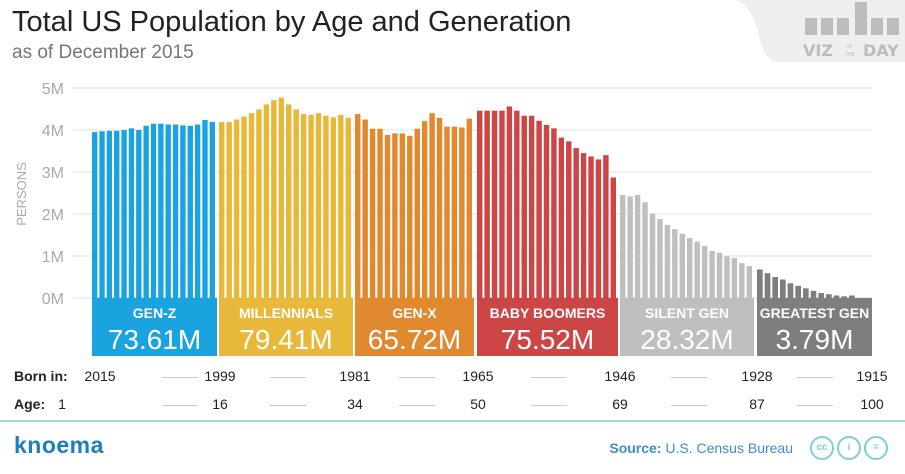 This screenshot has width=905, height=474. I want to click on born-value: 1981, so click(355, 376).